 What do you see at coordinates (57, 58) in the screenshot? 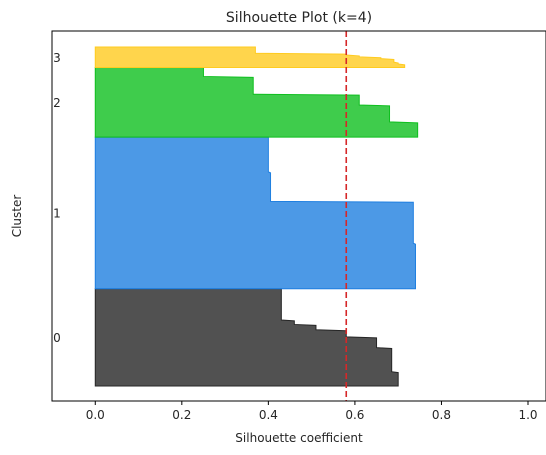
I see `cluster-label-3: 3` at bounding box center [57, 58].